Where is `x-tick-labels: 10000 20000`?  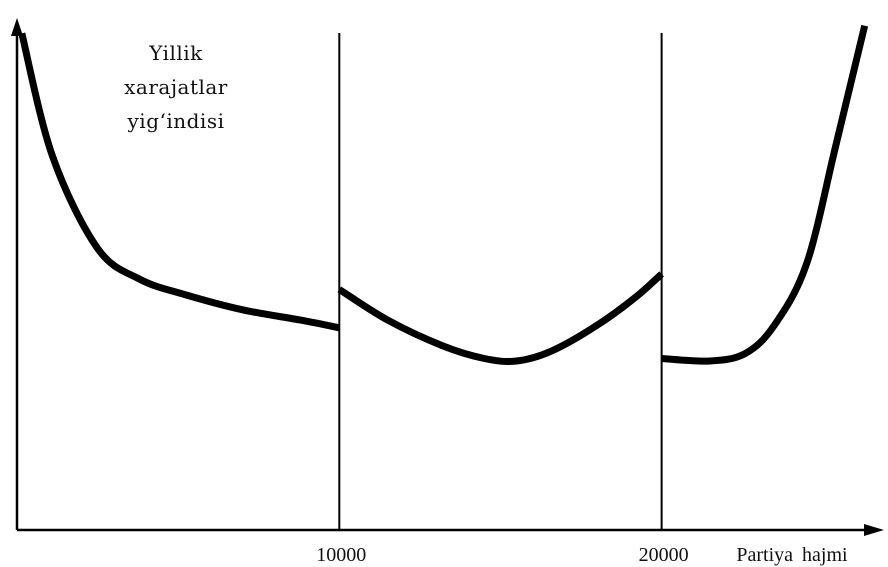 x-tick-labels: 10000 20000 is located at coordinates (502, 555).